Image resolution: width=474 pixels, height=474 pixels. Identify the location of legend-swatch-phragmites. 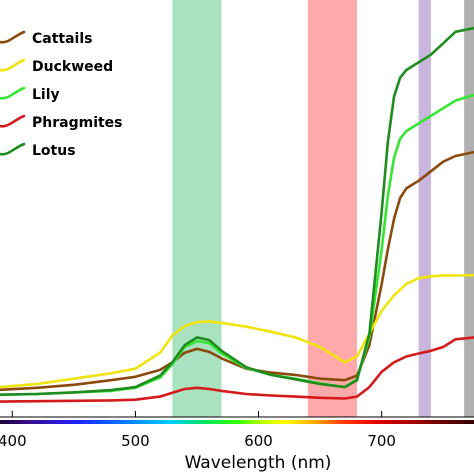
(13, 121).